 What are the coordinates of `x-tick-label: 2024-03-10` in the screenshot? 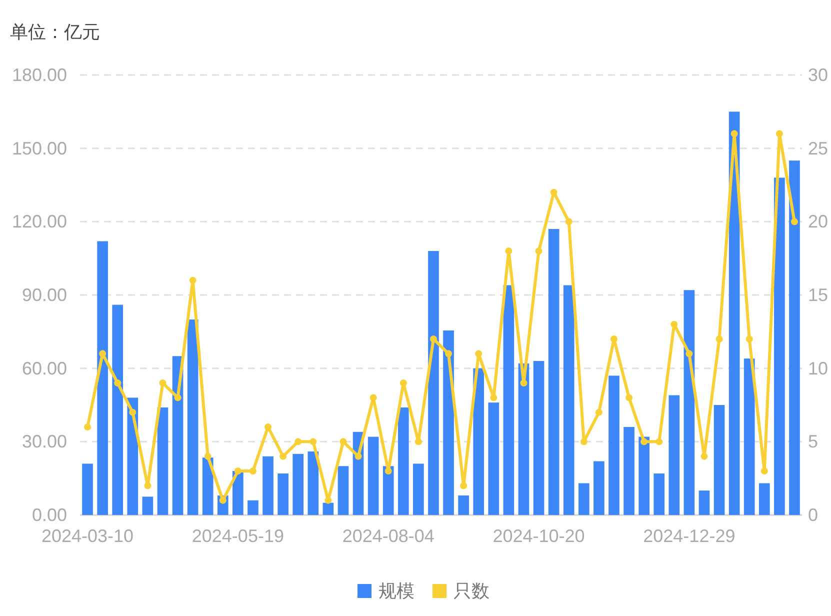 It's located at (87, 536).